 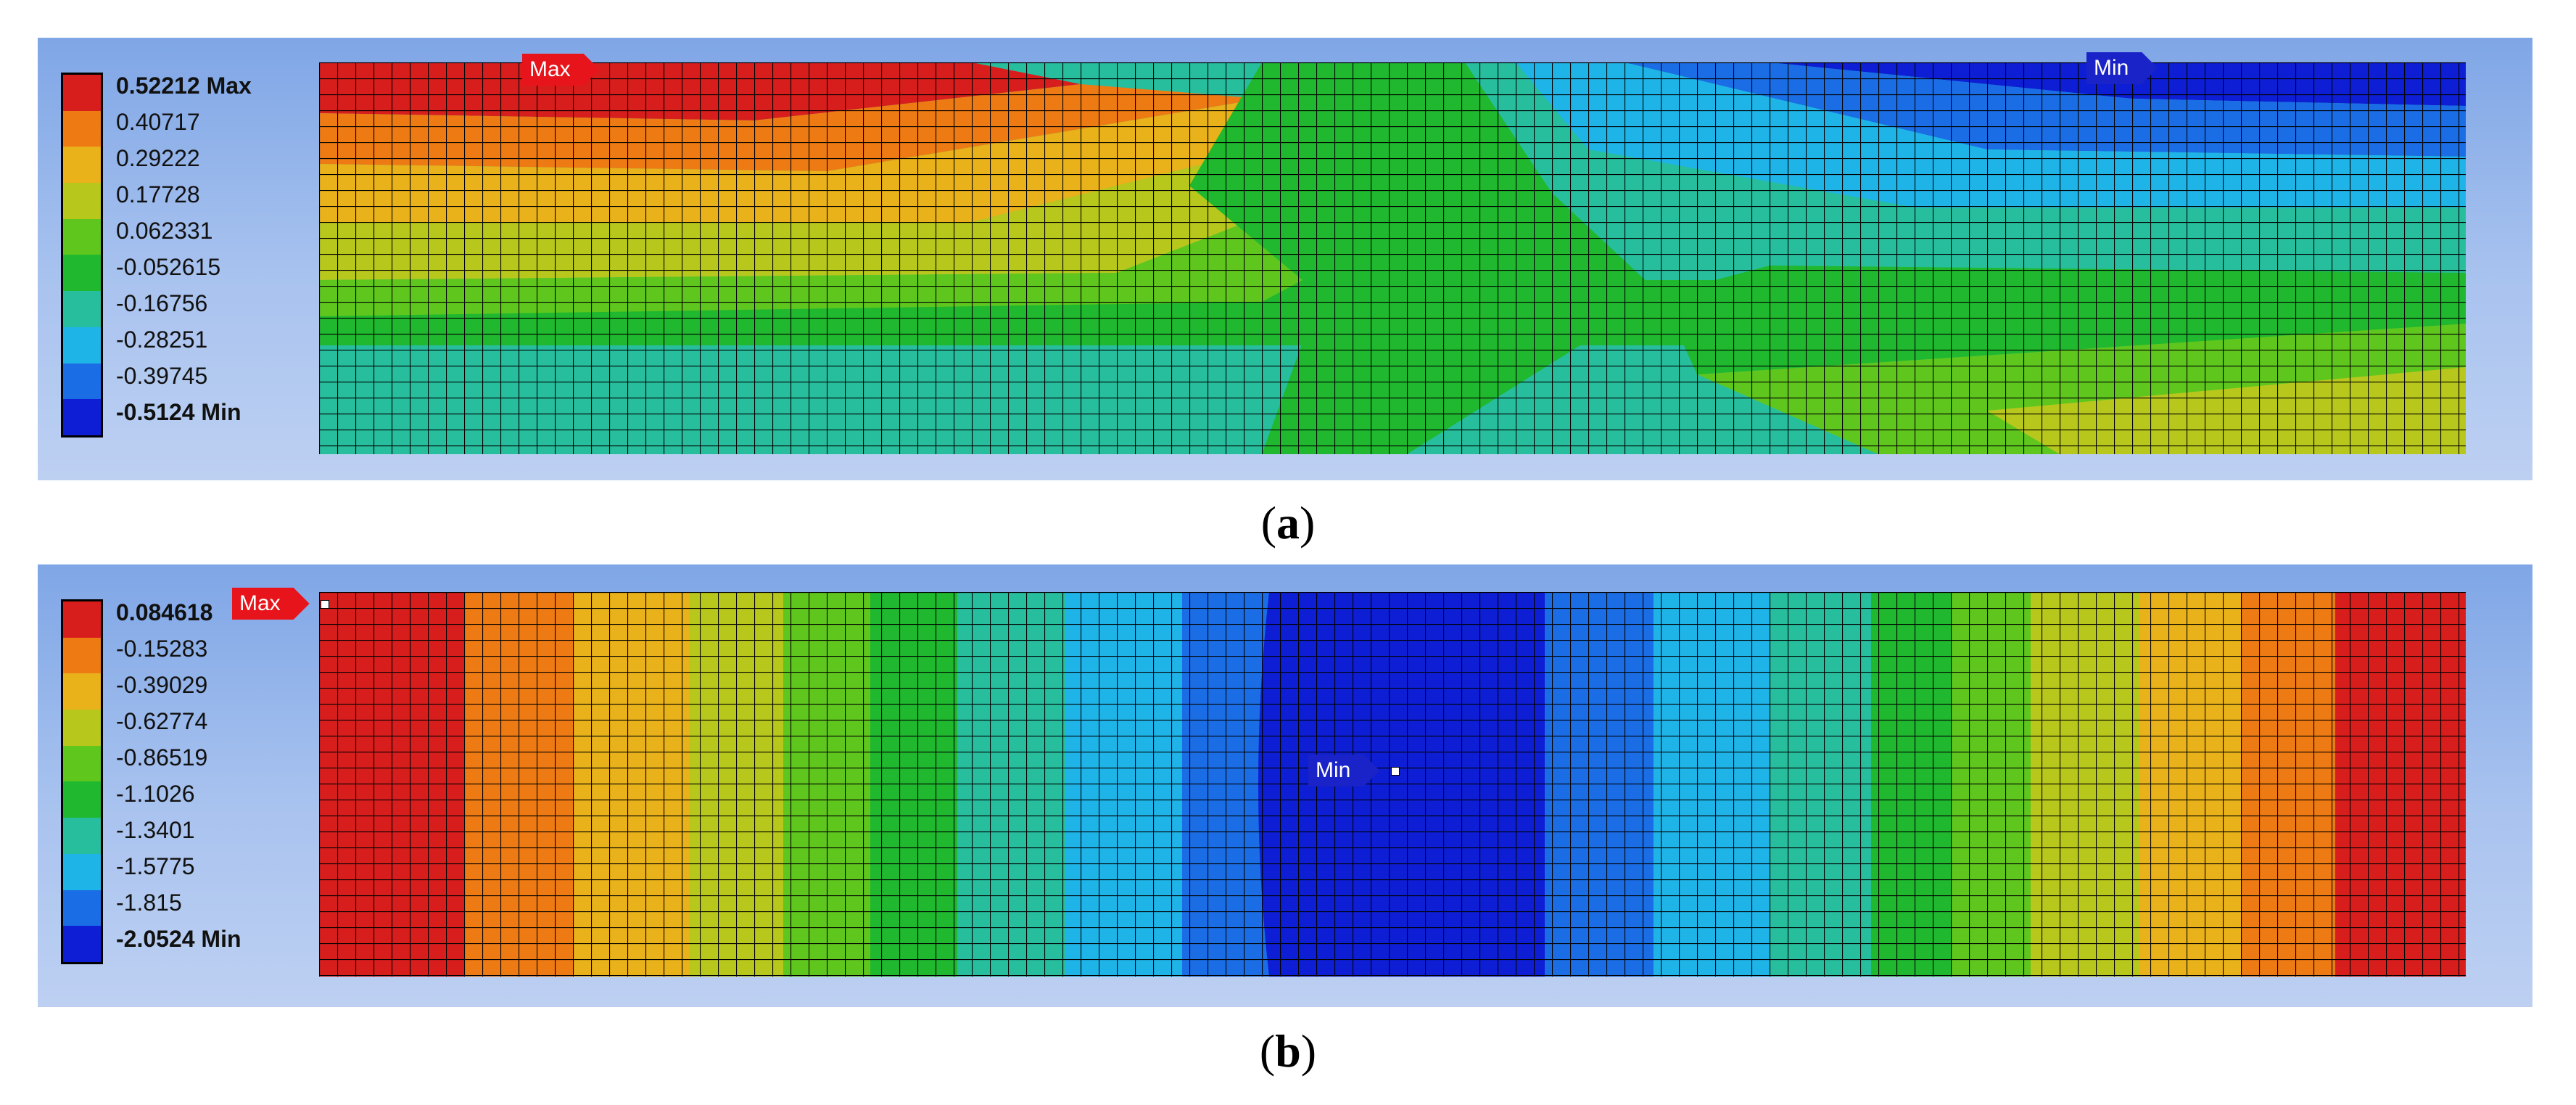 What do you see at coordinates (162, 721) in the screenshot?
I see `legend-label-b-3: -0.62774` at bounding box center [162, 721].